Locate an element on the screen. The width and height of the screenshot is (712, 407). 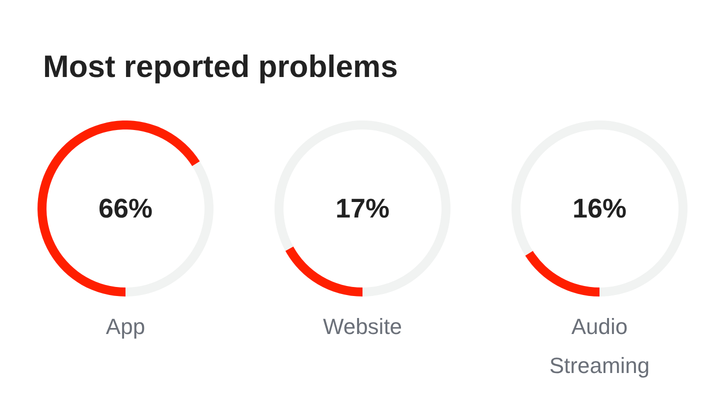
text: 16% is located at coordinates (599, 209).